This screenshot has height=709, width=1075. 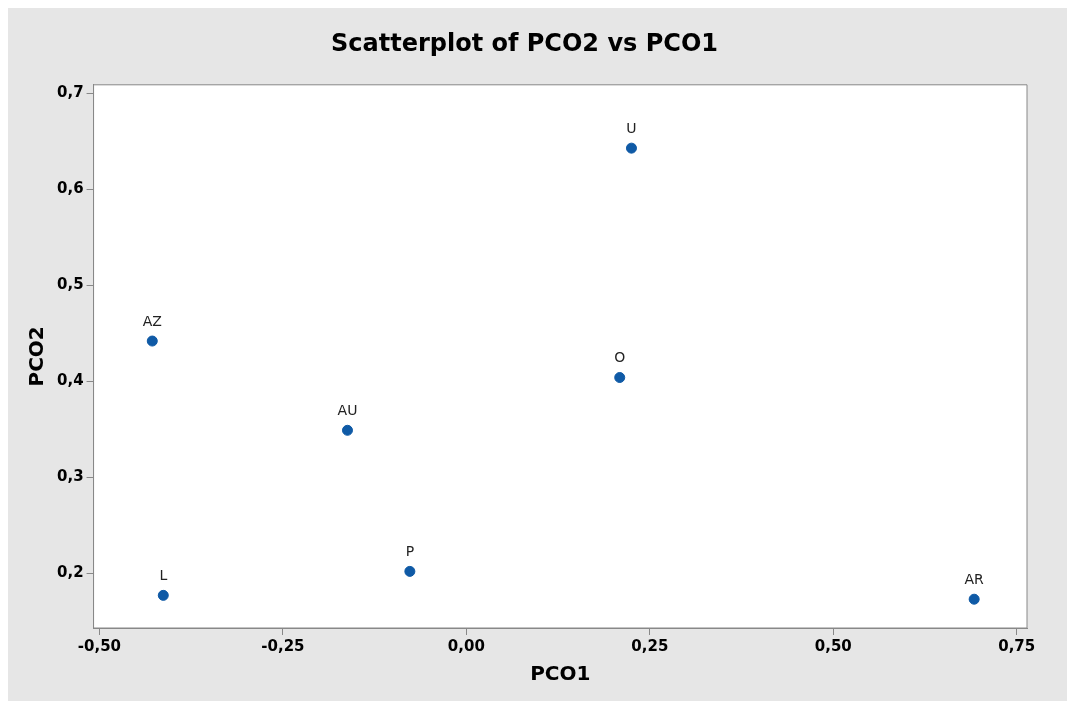 I want to click on x-axis-title: PCO1, so click(x=560, y=673).